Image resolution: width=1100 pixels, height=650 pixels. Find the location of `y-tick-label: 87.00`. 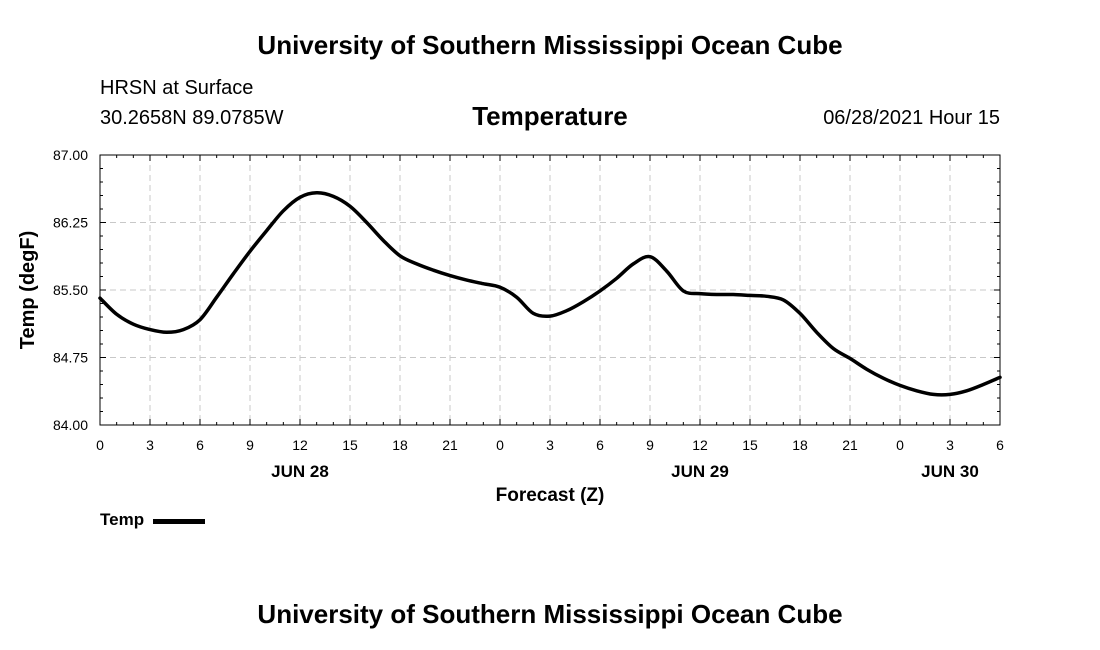

y-tick-label: 87.00 is located at coordinates (70, 155).